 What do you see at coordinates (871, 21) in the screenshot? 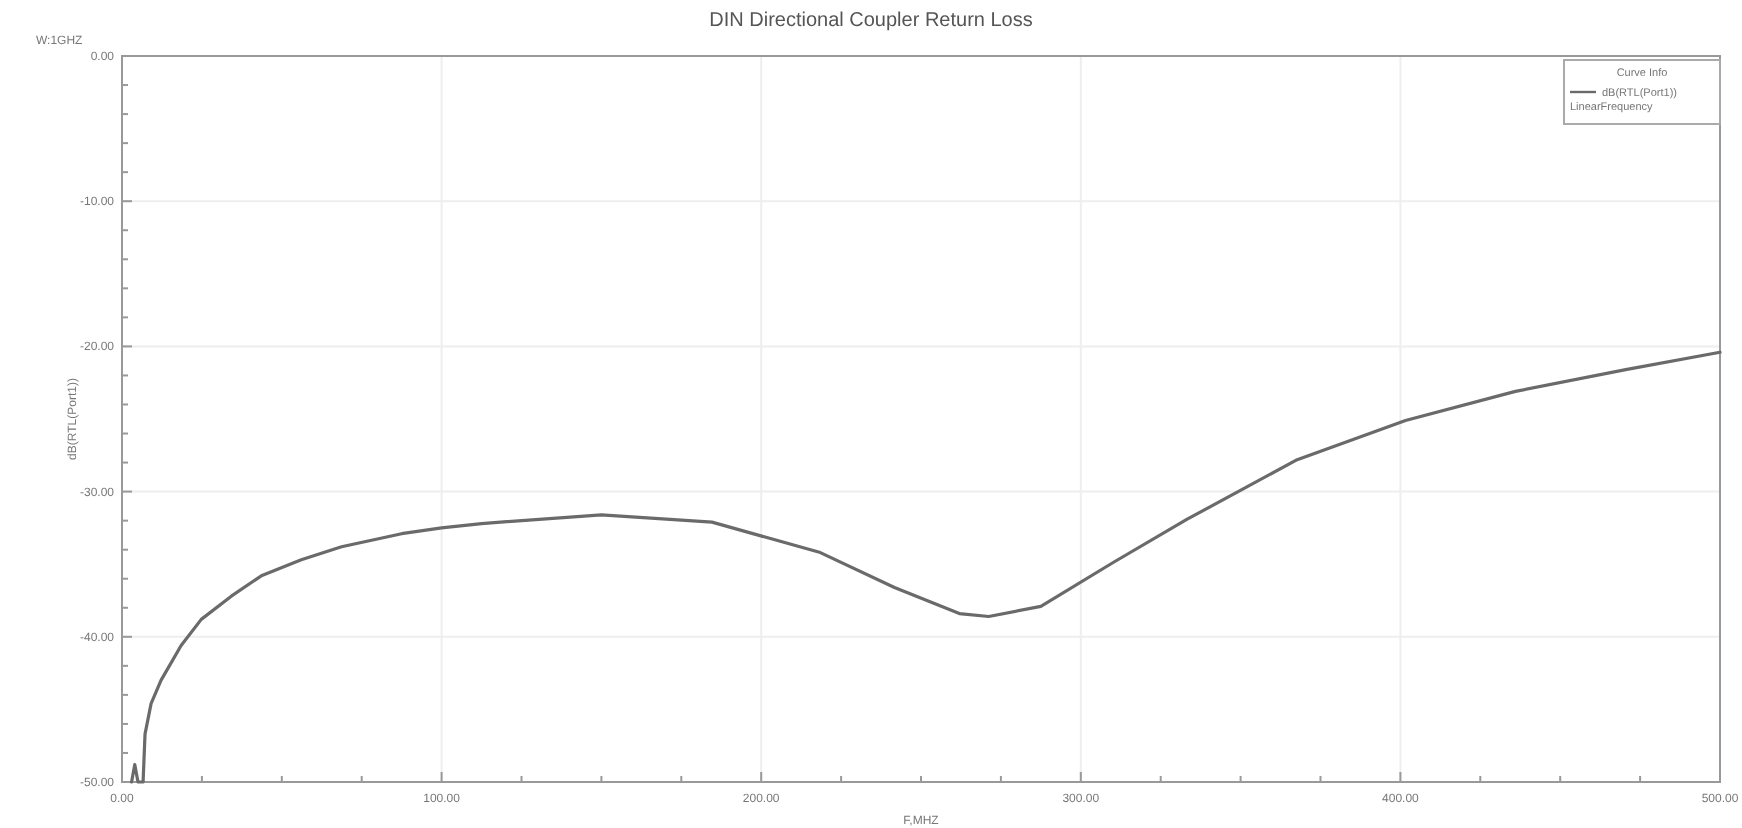
I see `chart-title: DIN Directional Coupler Return Loss` at bounding box center [871, 21].